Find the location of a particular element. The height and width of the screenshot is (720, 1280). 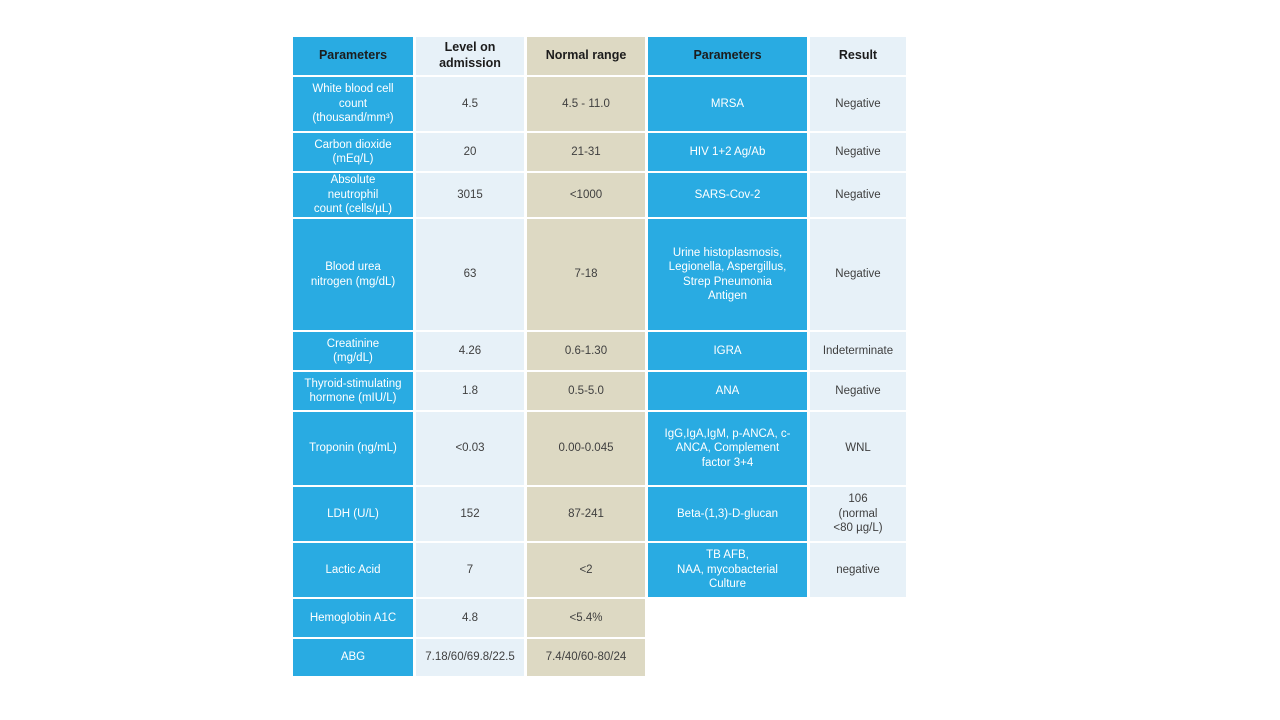

header-result-cell: Result is located at coordinates (858, 56).